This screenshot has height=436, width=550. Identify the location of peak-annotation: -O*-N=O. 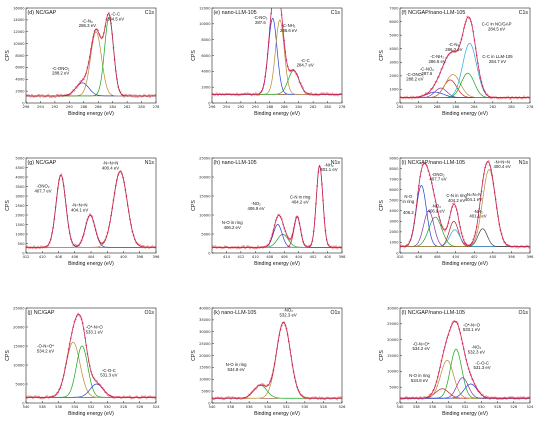
(94, 327).